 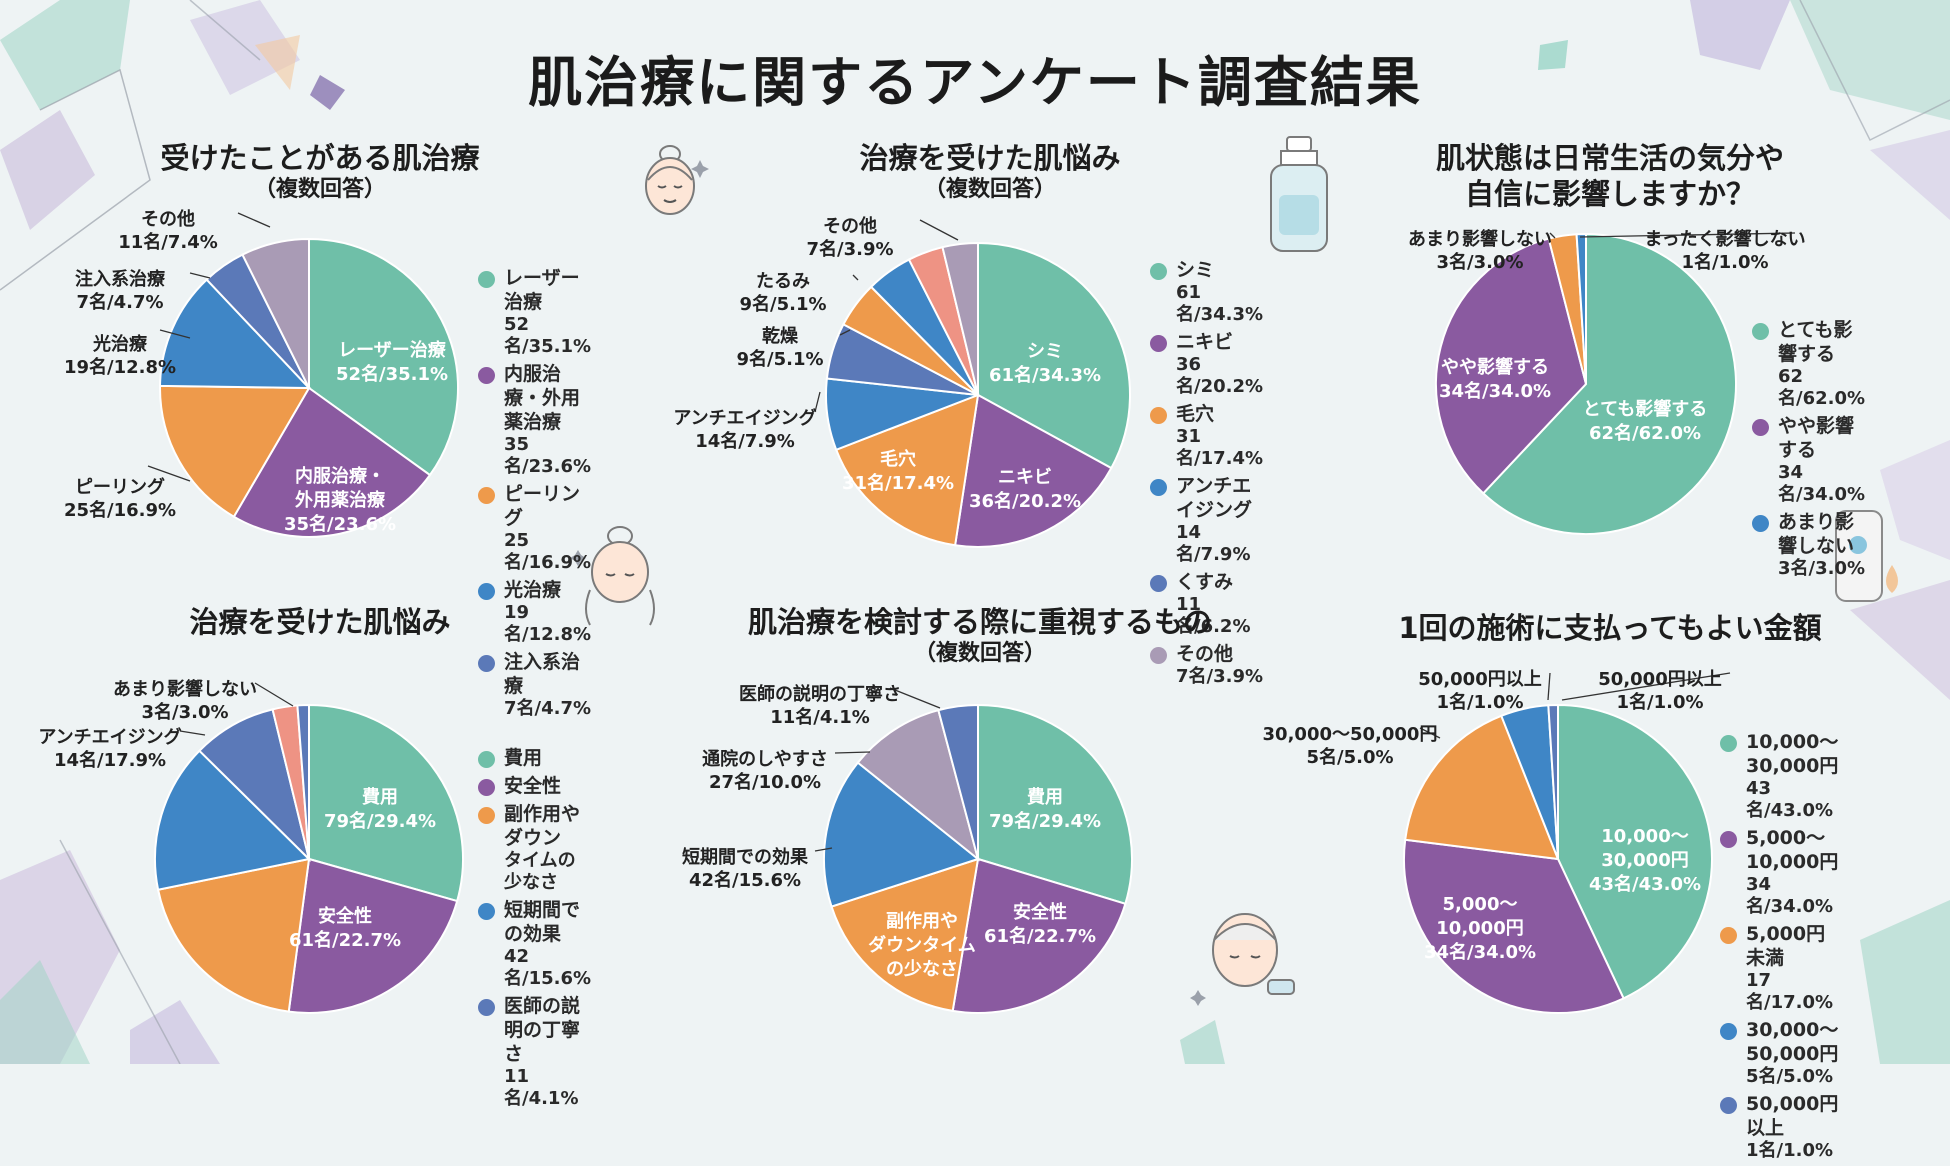 I want to click on legend-label: 光治療, so click(x=533, y=590).